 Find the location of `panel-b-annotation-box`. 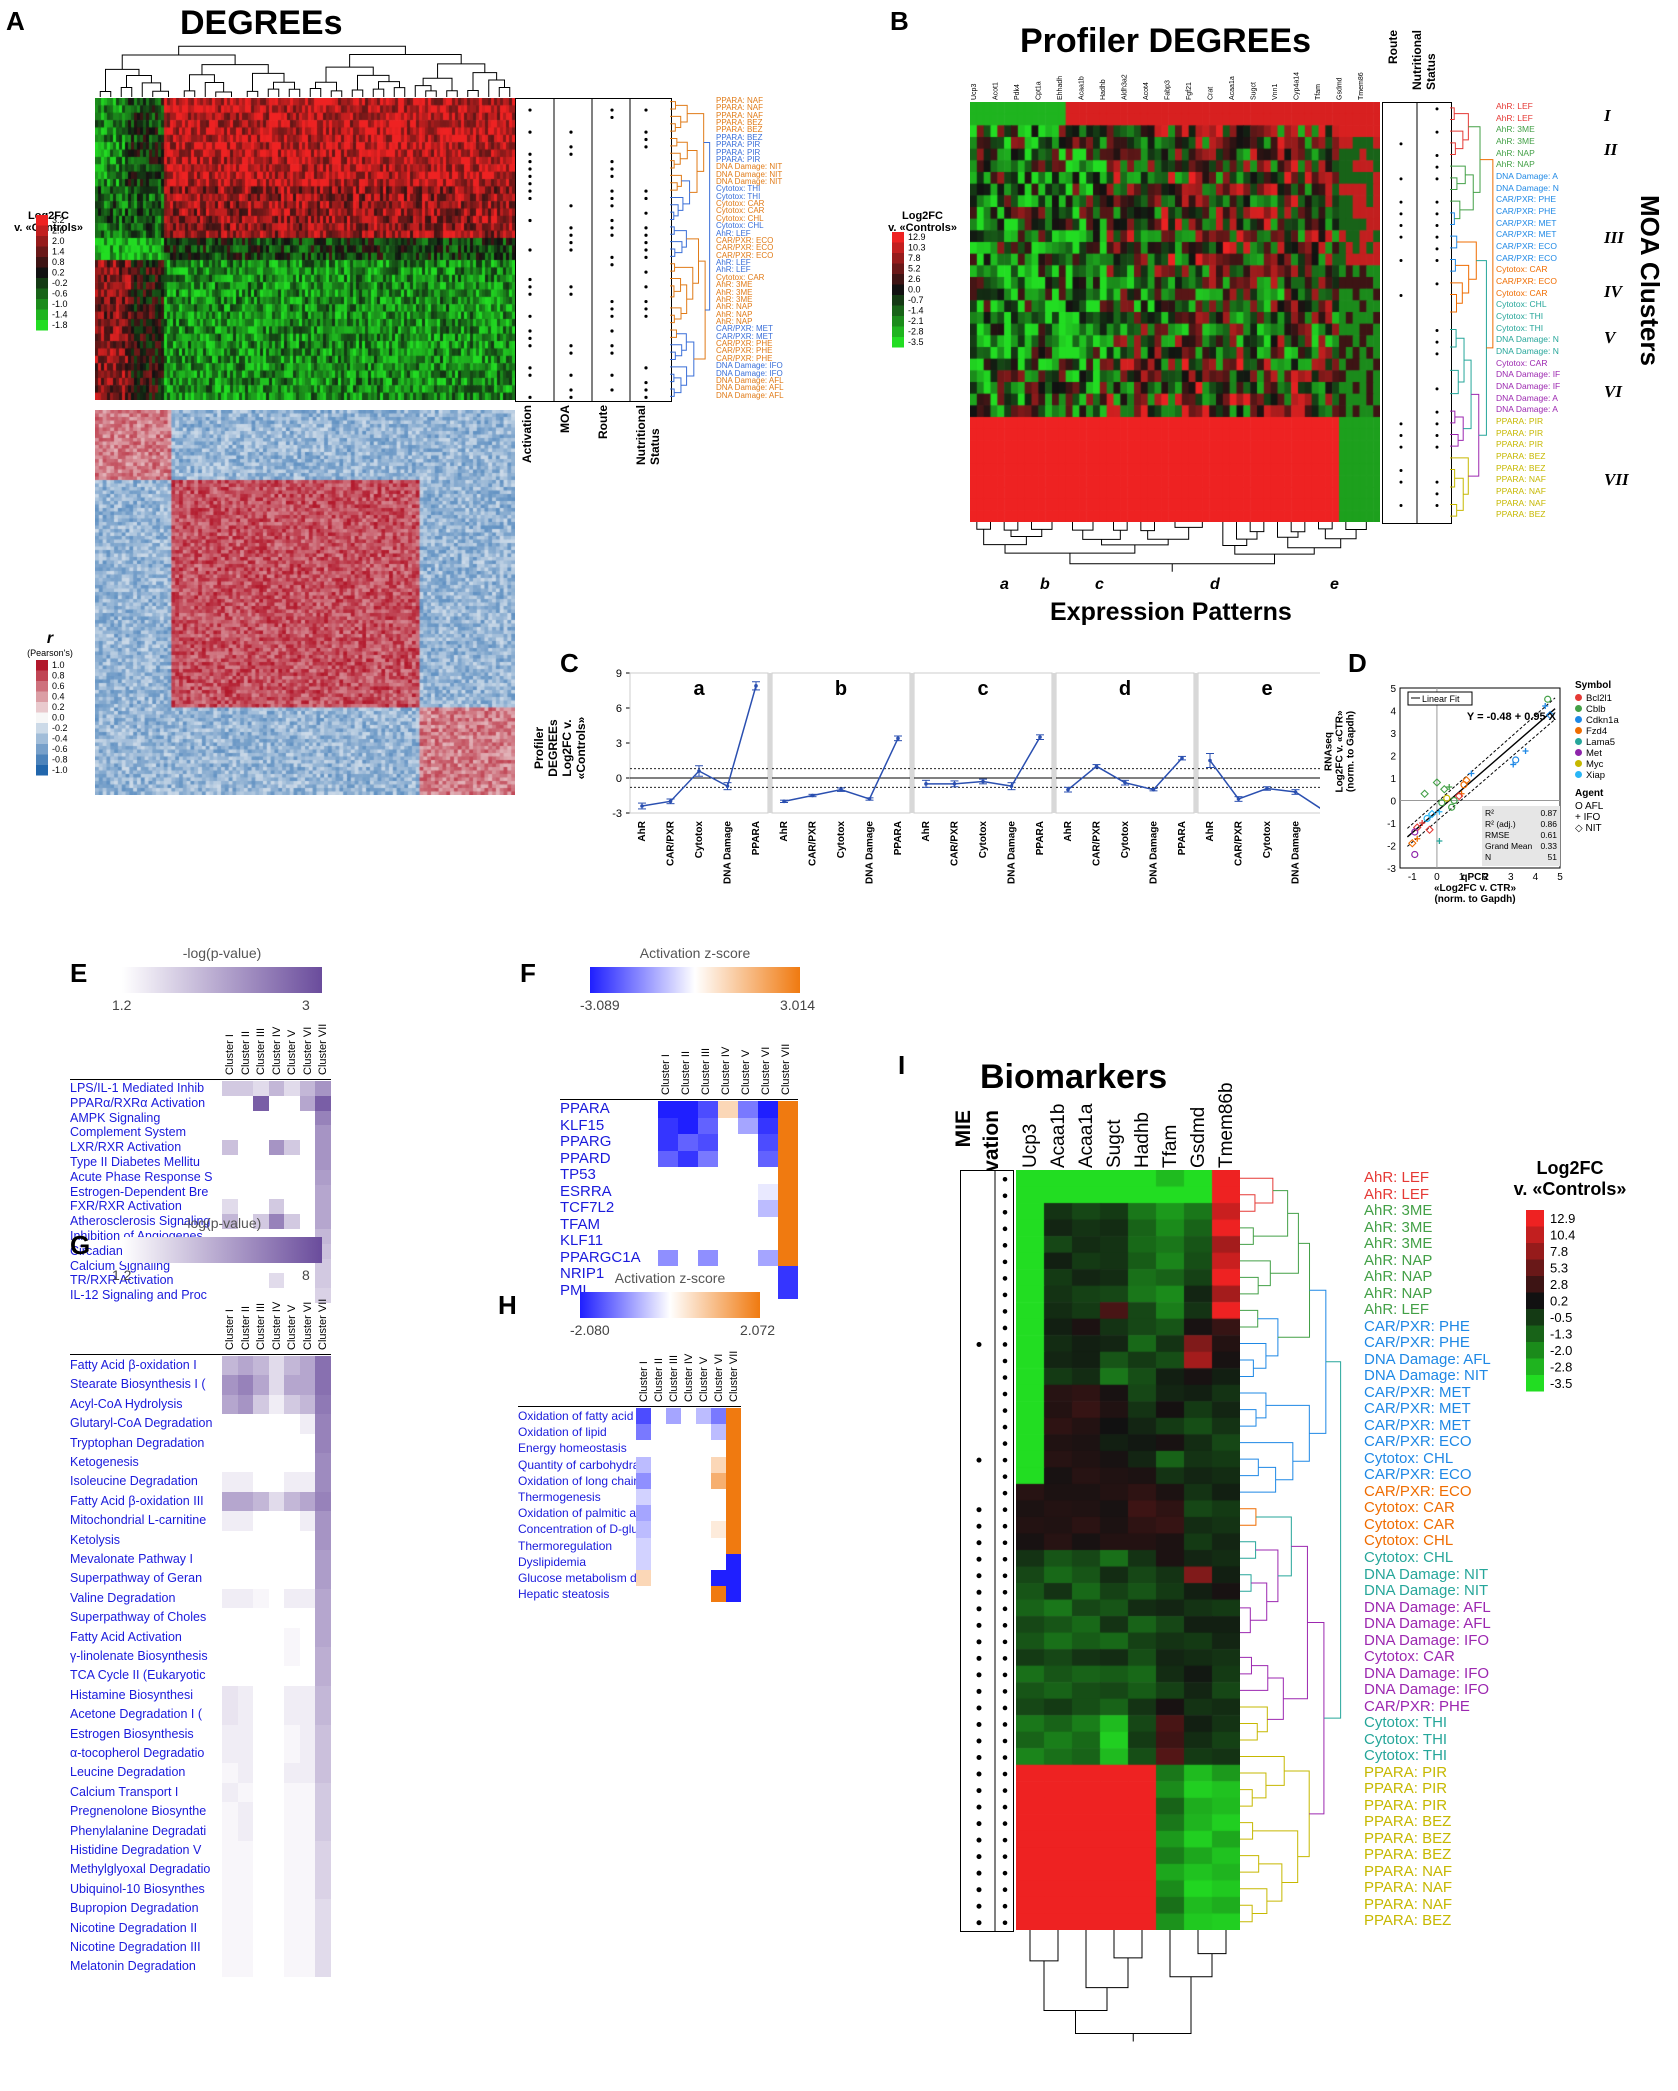

panel-b-annotation-box is located at coordinates (1417, 313).